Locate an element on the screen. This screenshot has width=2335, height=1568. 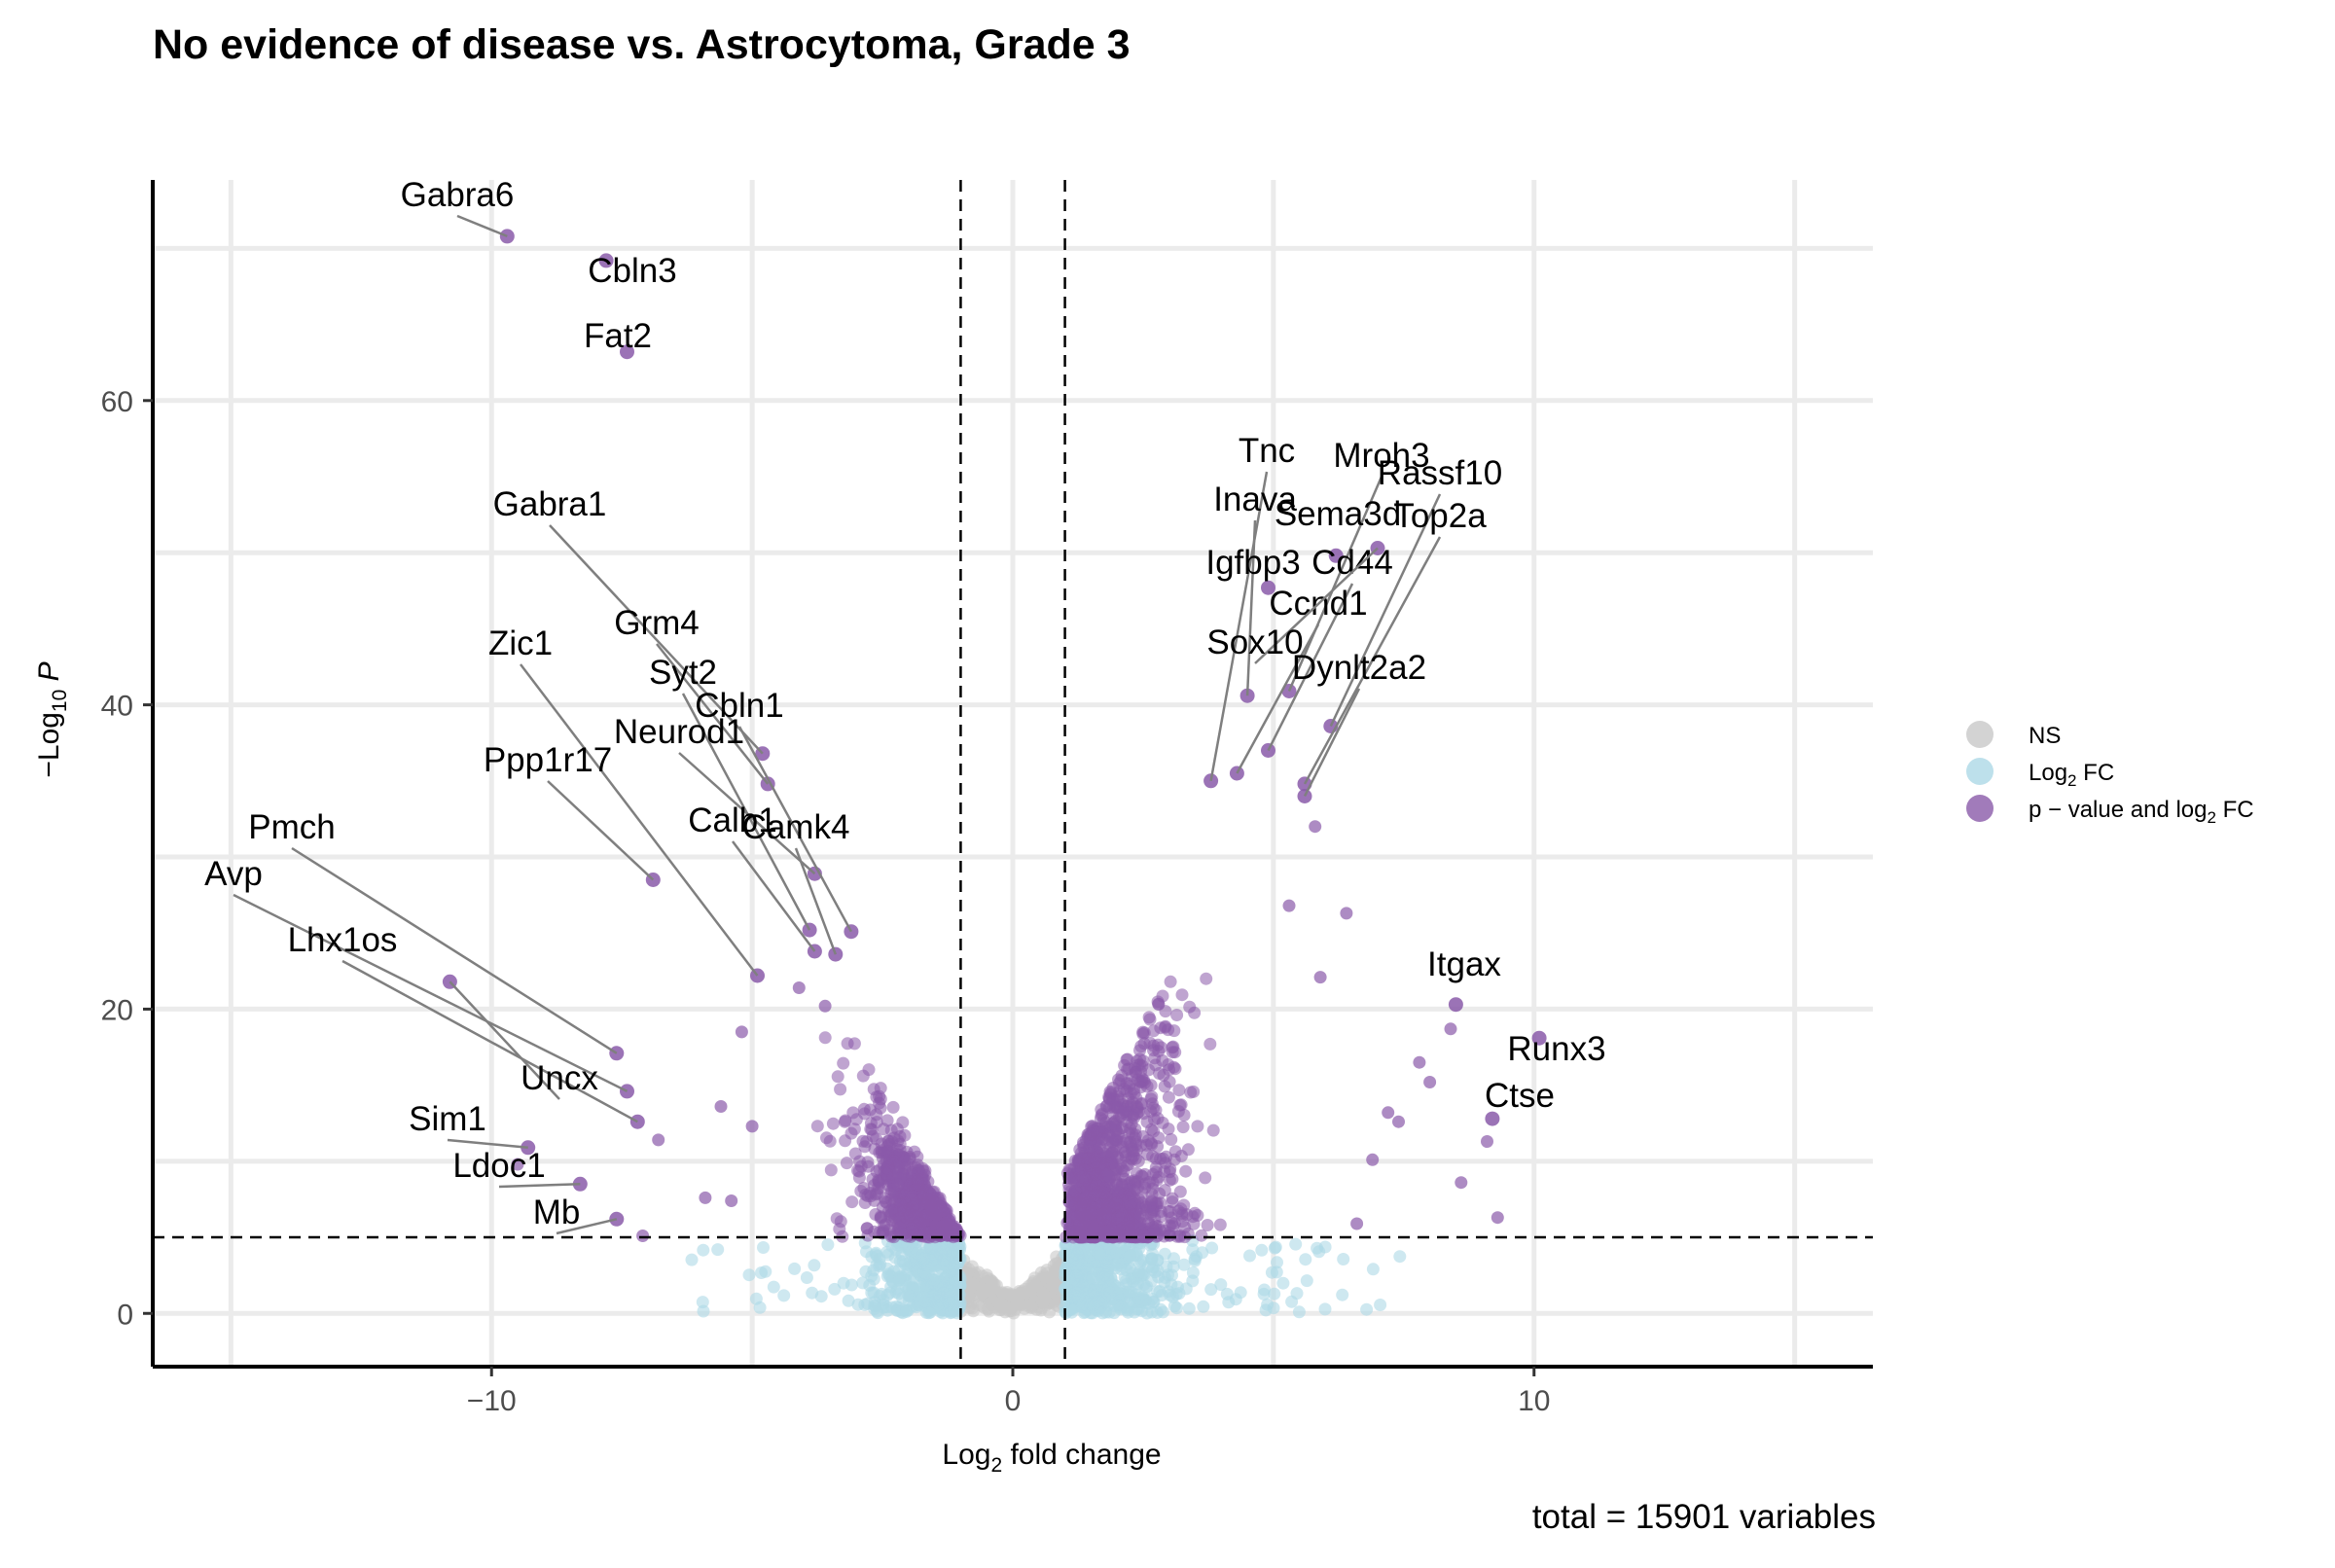
gene-label: Neurod1 is located at coordinates (679, 732).